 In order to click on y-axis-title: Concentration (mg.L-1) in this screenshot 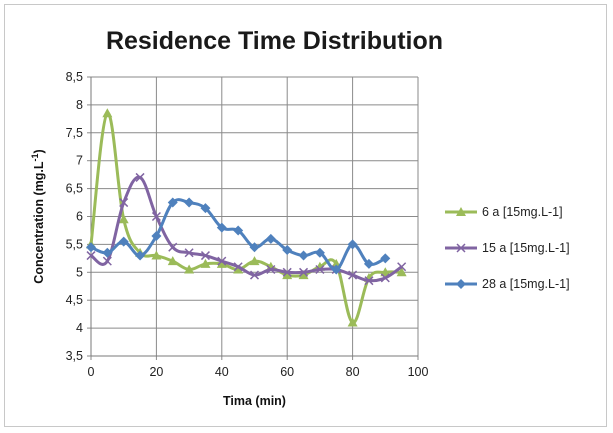, I will do `click(38, 216)`.